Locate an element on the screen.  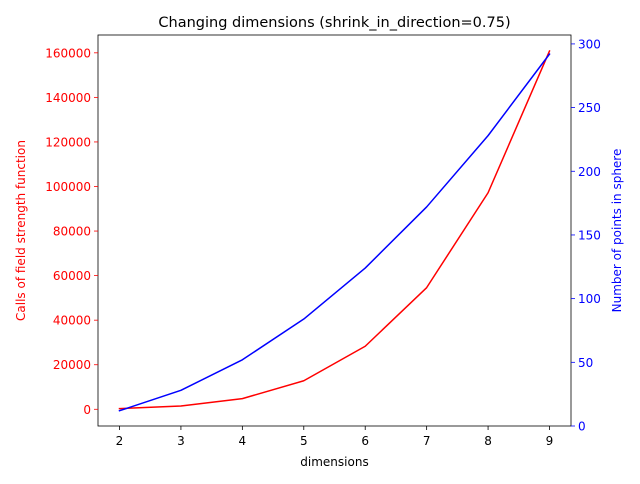
left-y-tick-label: 80000 is located at coordinates (72, 232).